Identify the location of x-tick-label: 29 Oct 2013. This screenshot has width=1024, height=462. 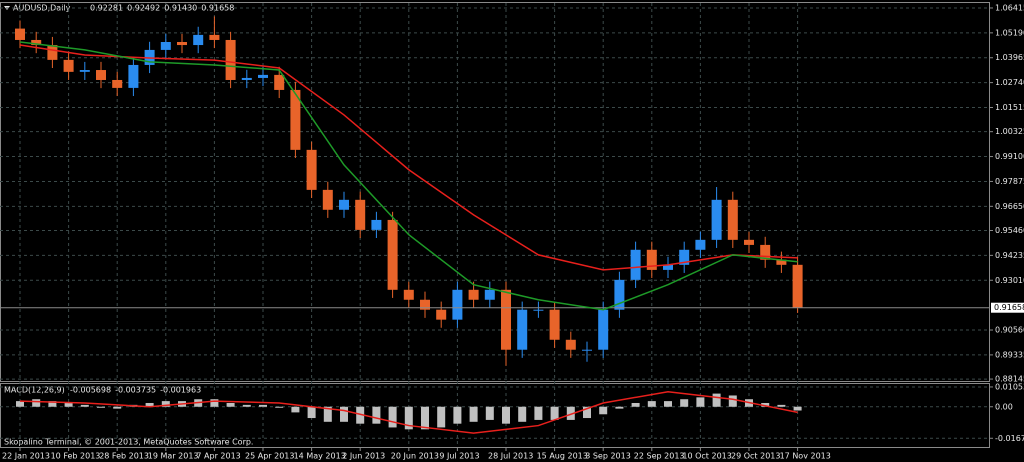
(755, 456).